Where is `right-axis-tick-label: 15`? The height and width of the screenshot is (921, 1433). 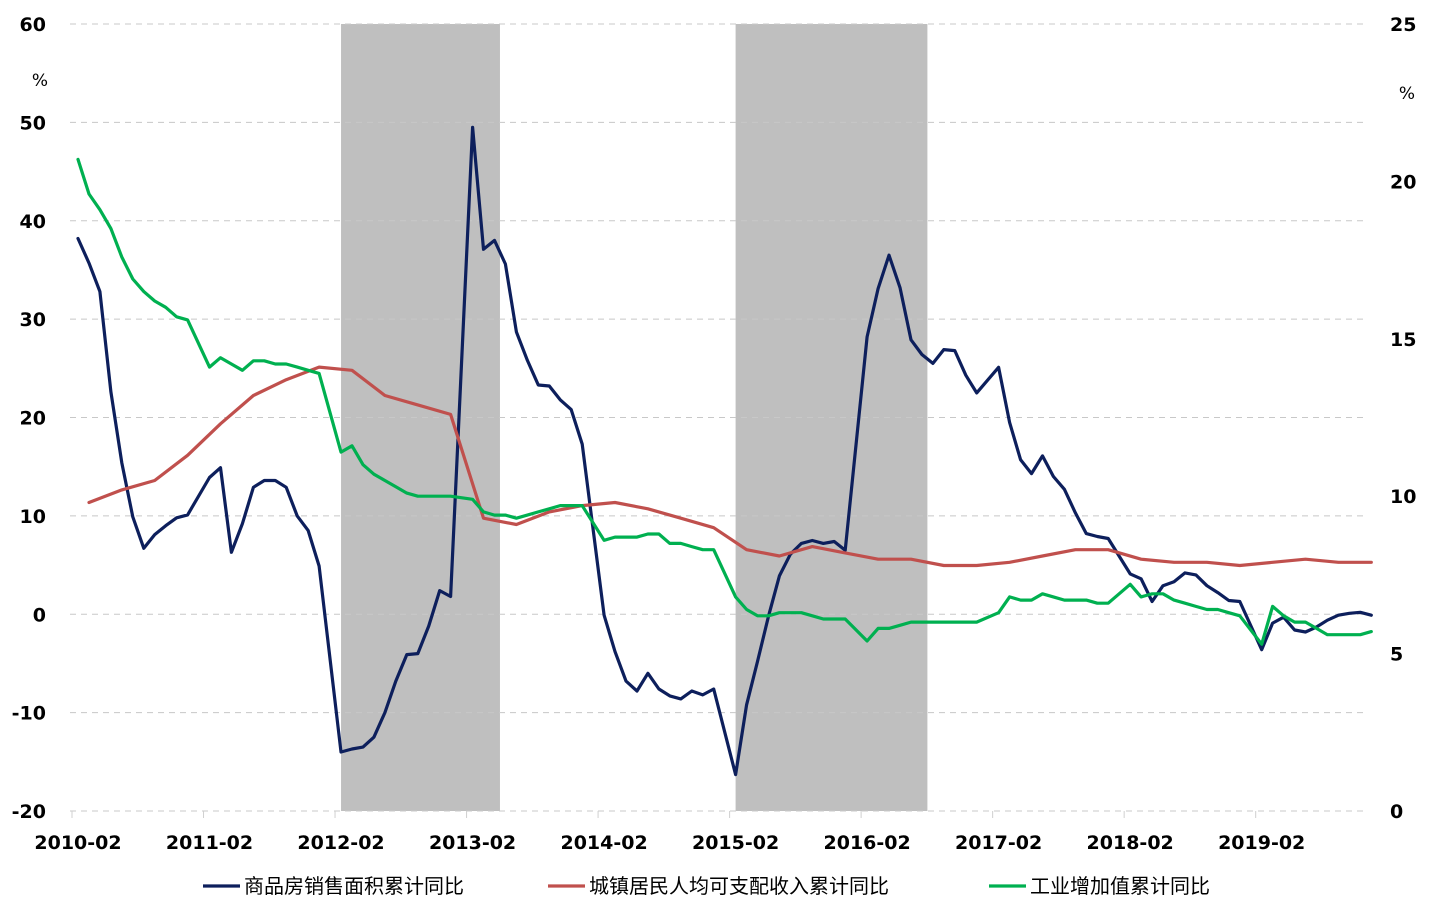
right-axis-tick-label: 15 is located at coordinates (1403, 340).